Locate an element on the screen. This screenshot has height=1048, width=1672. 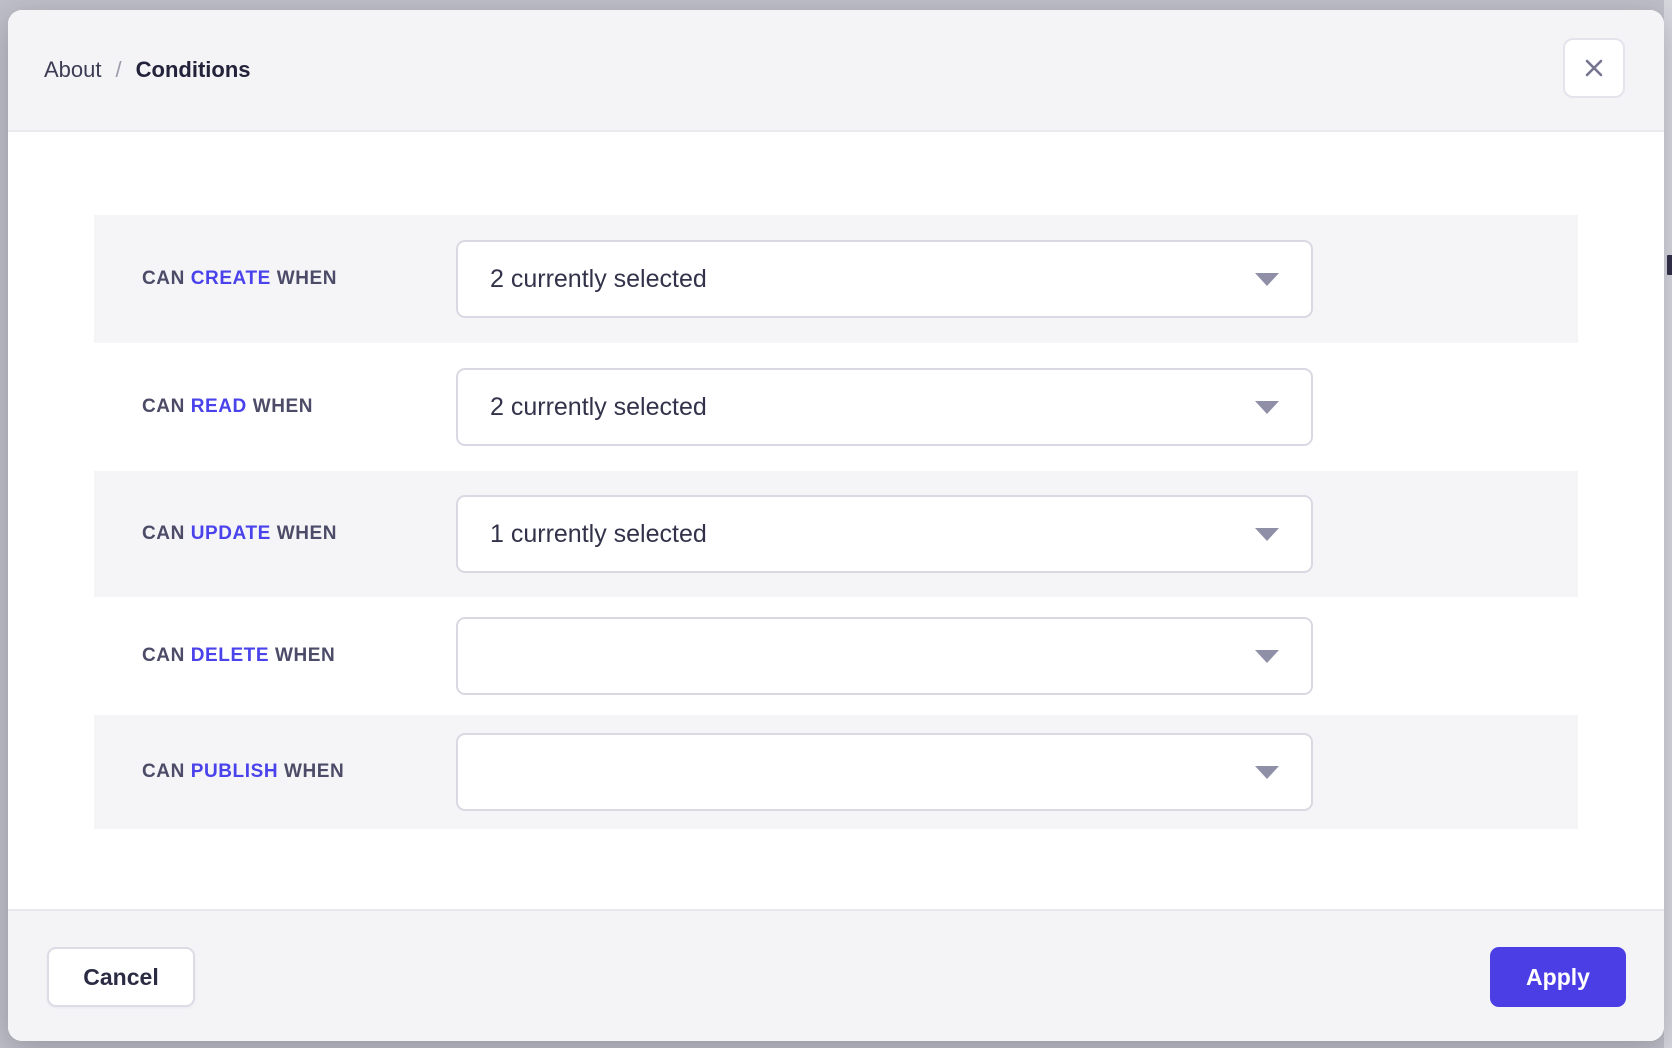
permission-label: CAN PUBLISH WHEN is located at coordinates (243, 772).